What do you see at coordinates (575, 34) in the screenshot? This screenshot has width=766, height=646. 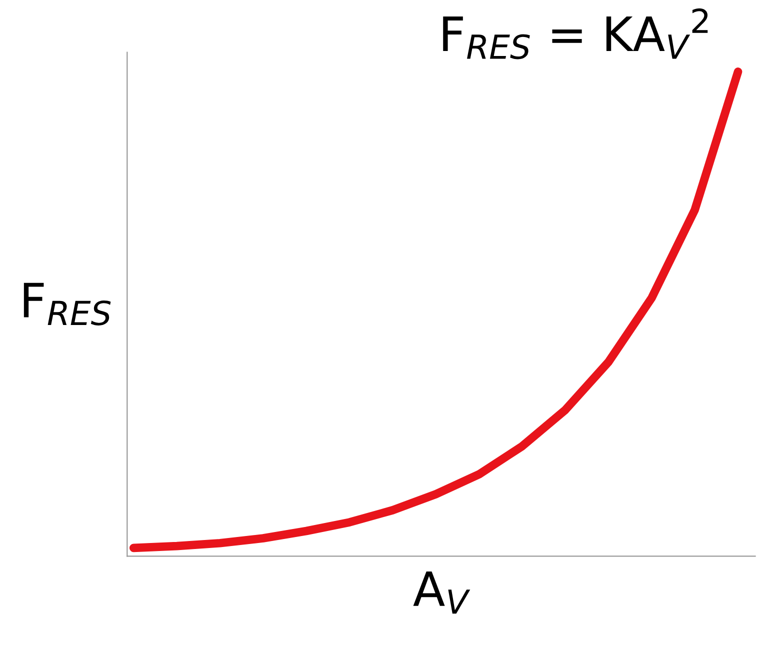 I see `chart-title: F$_{RES}$ = KA$_{V}$$^{2}$` at bounding box center [575, 34].